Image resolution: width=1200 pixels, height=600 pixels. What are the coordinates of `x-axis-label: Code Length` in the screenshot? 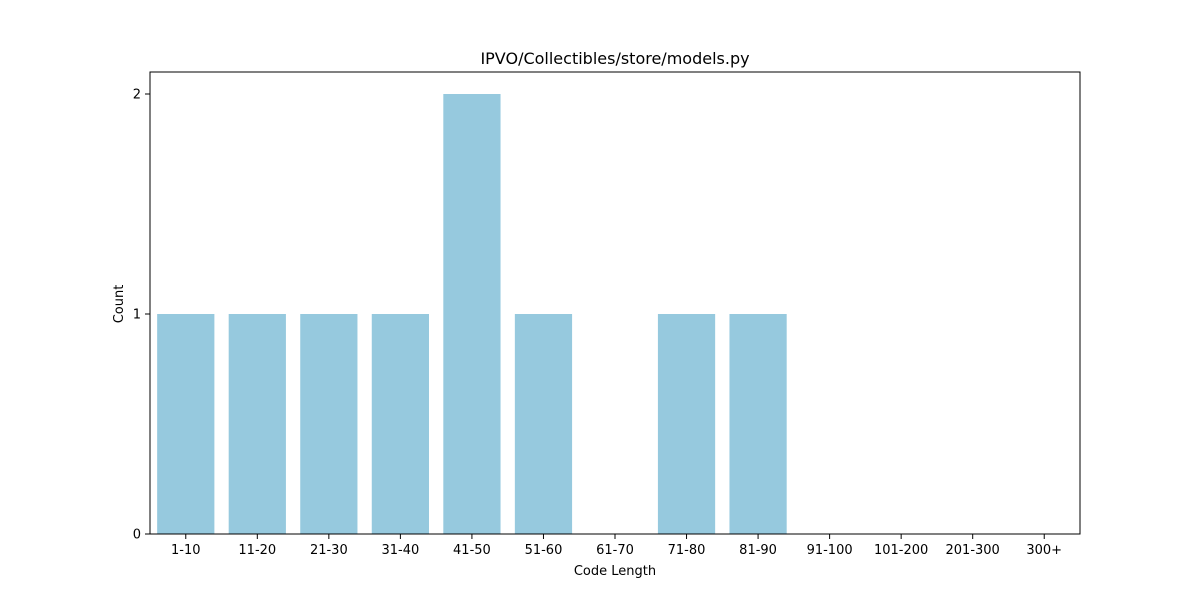 It's located at (615, 571).